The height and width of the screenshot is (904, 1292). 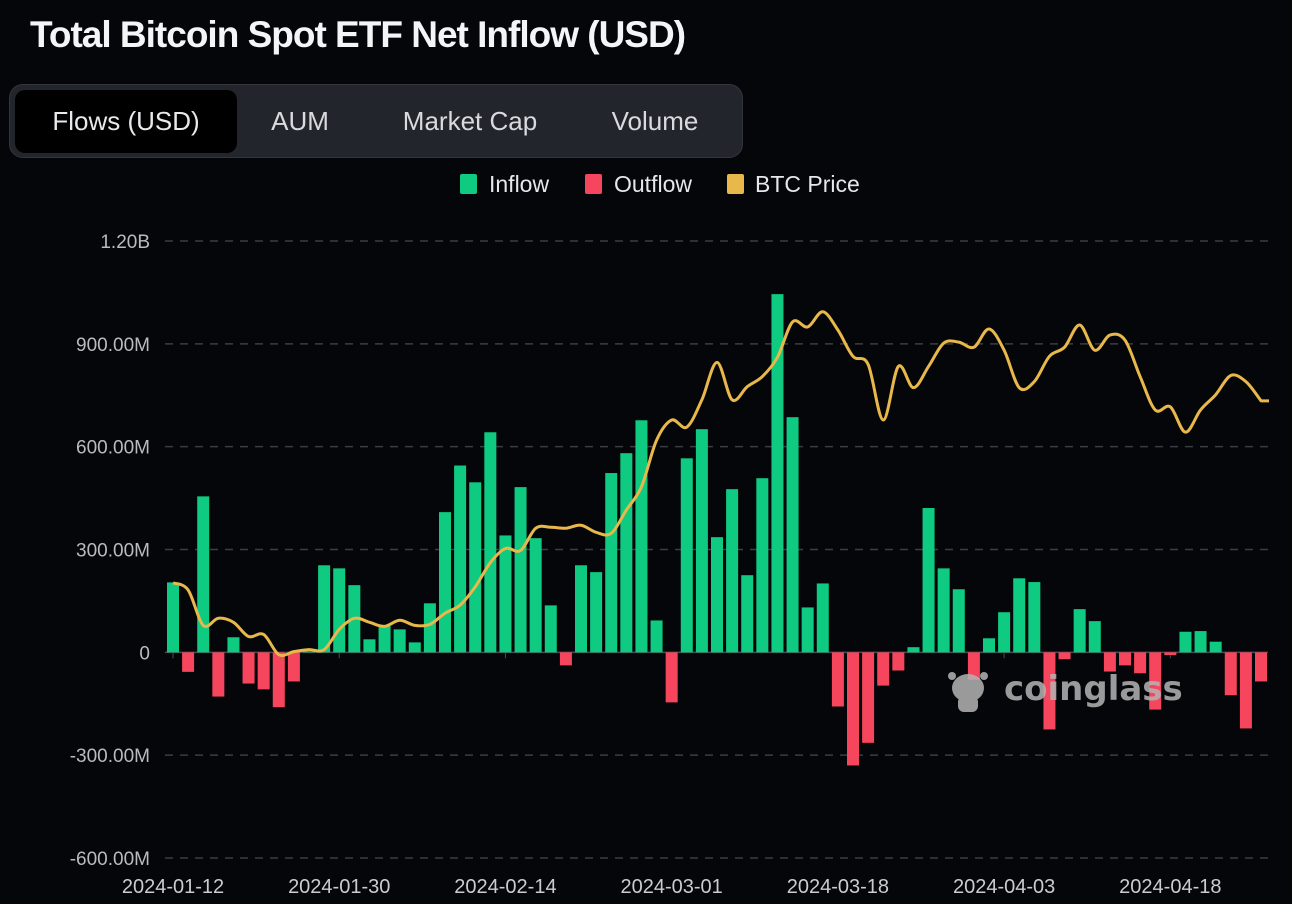 What do you see at coordinates (672, 887) in the screenshot?
I see `x-tick-label: 2024-03-01` at bounding box center [672, 887].